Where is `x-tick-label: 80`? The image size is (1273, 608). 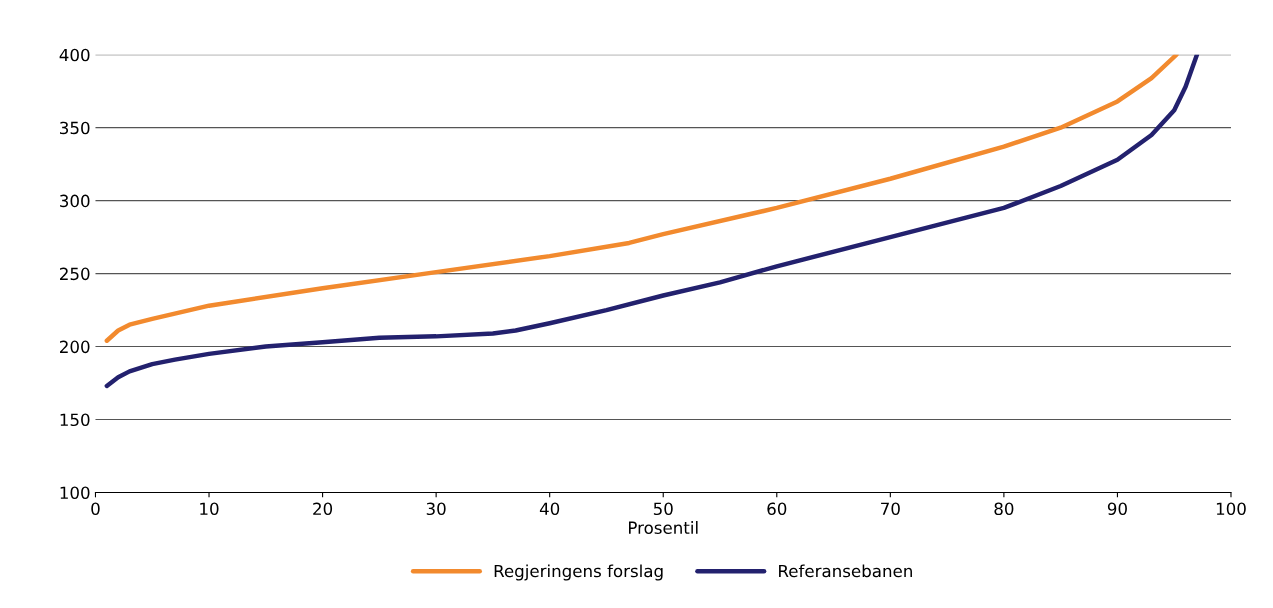 x-tick-label: 80 is located at coordinates (1004, 509).